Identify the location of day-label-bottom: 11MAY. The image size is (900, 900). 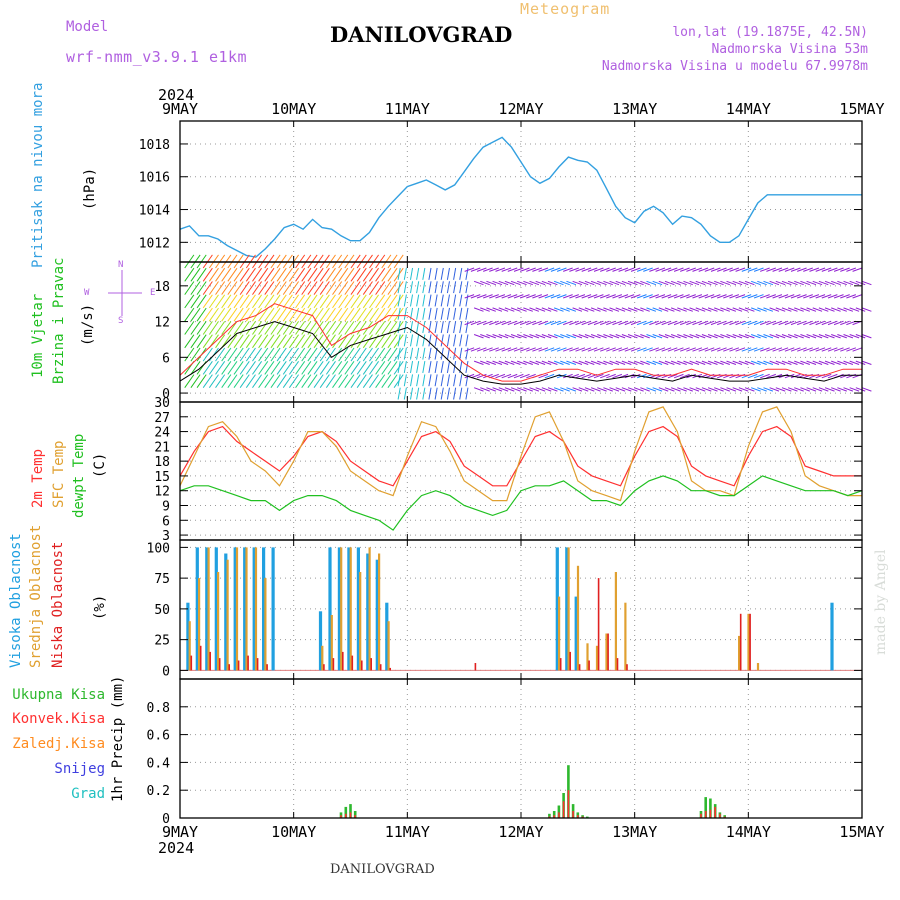
(407, 832).